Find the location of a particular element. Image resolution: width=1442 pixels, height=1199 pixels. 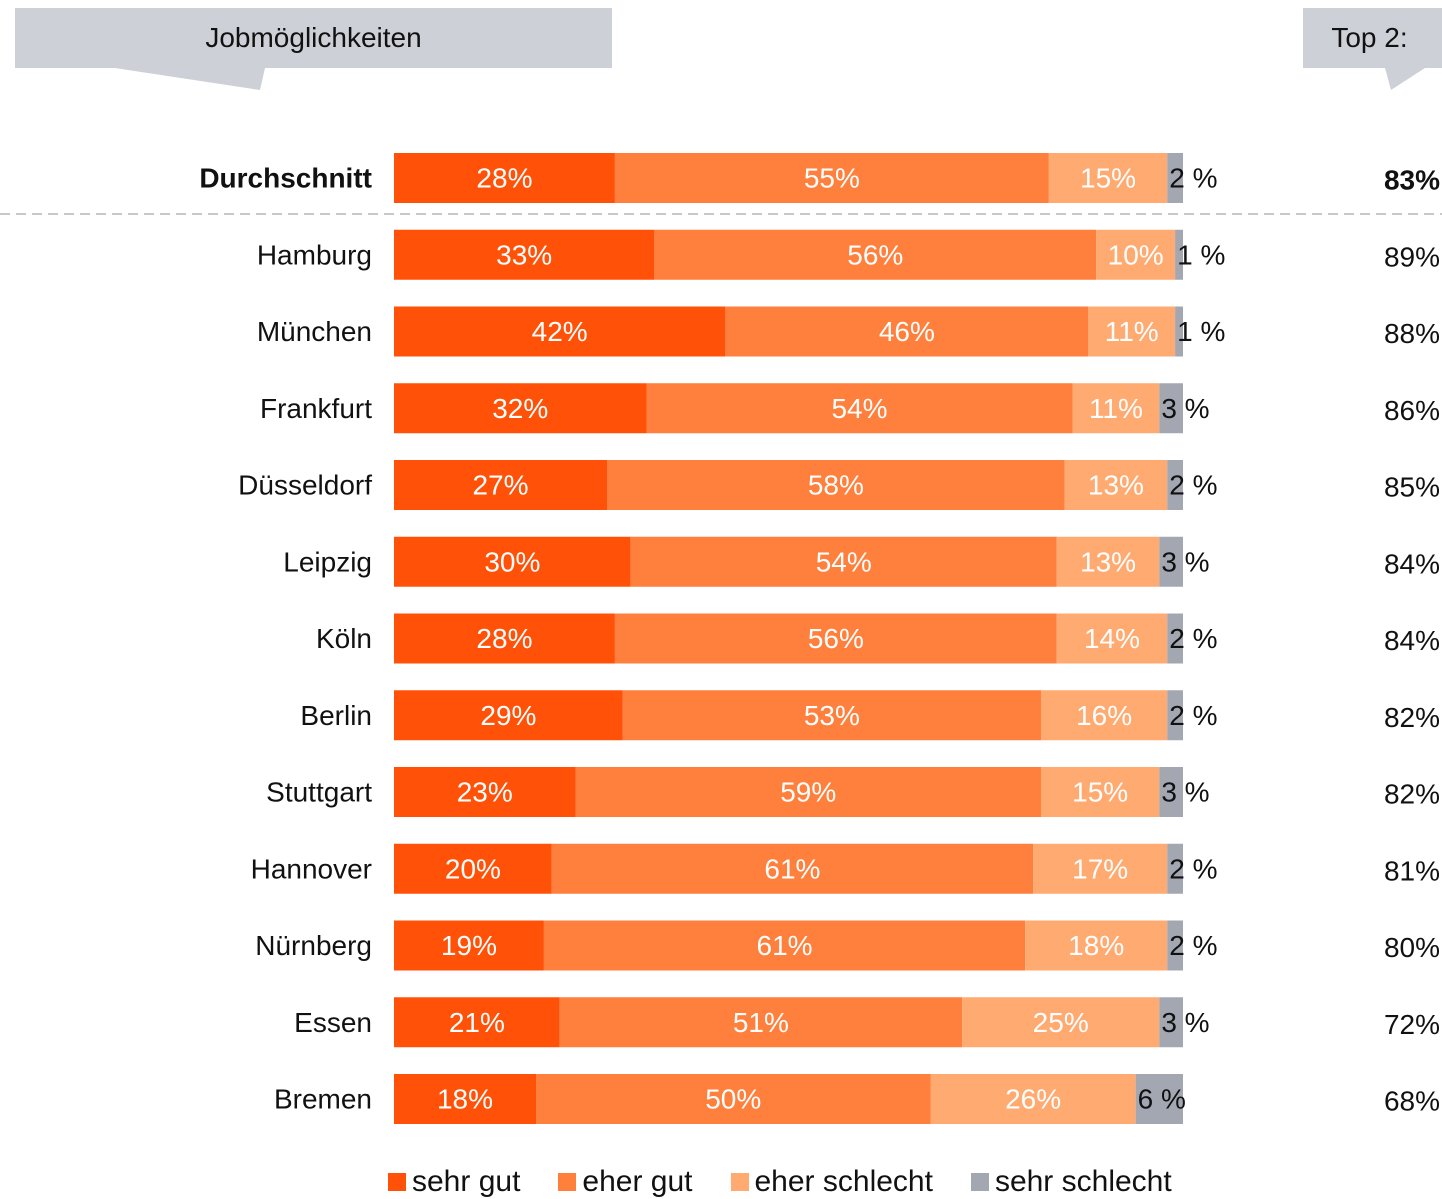

chart-row: Hamburg 33% 56% 10% 1 % 89% is located at coordinates (848, 254).